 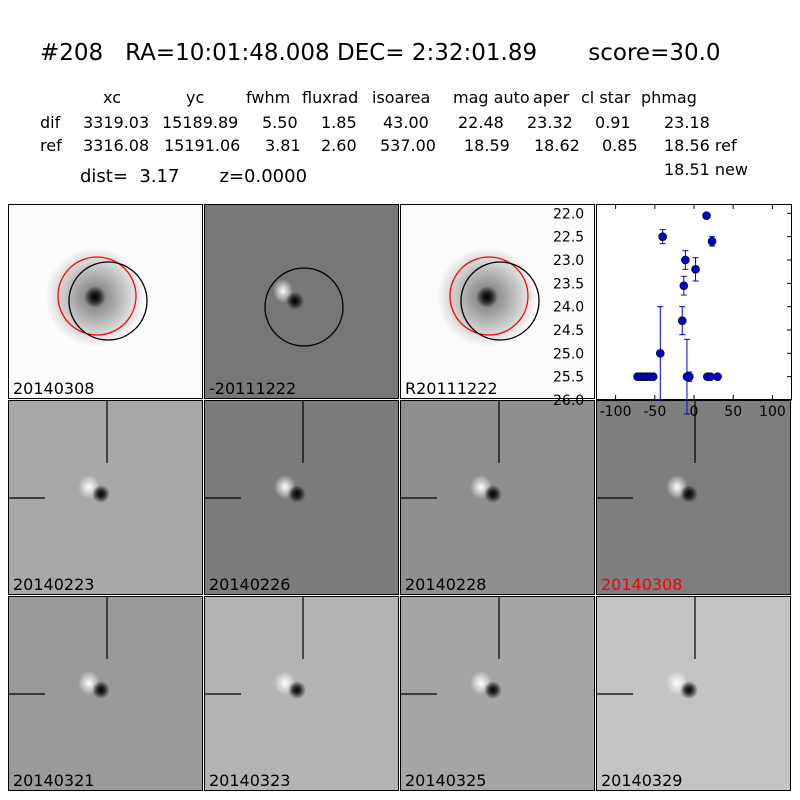 What do you see at coordinates (195, 97) in the screenshot?
I see `col-header-yc: yc` at bounding box center [195, 97].